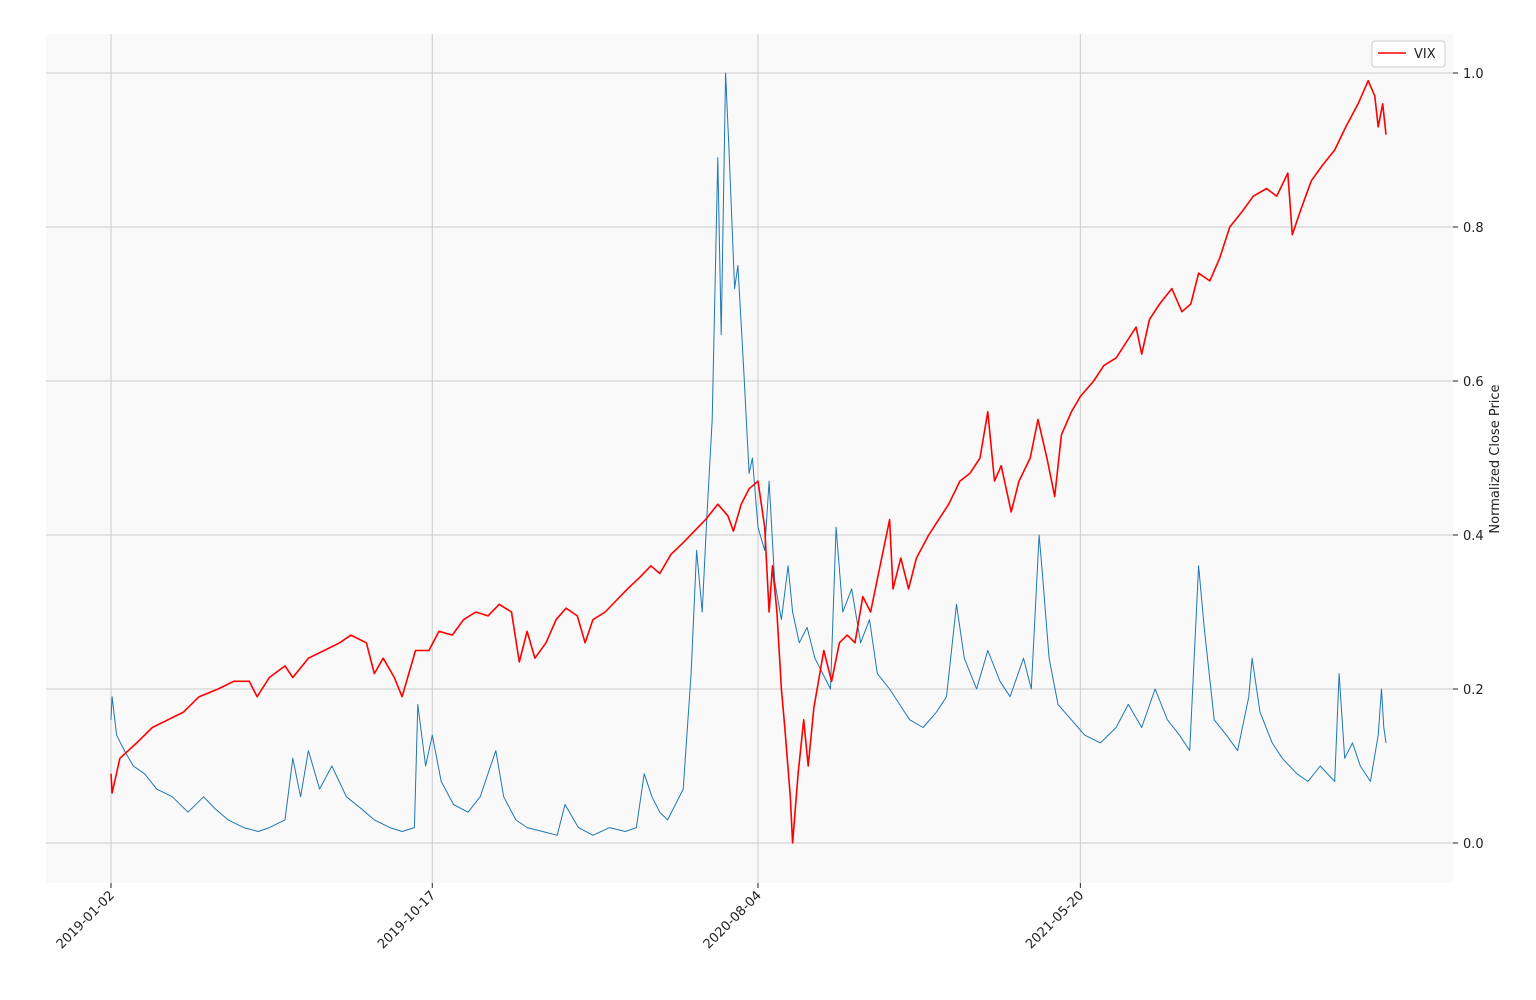  What do you see at coordinates (570, 917) in the screenshot?
I see `x-axis: 2019-01-02 2019-10-17 2020-08-04 2021-05-20` at bounding box center [570, 917].